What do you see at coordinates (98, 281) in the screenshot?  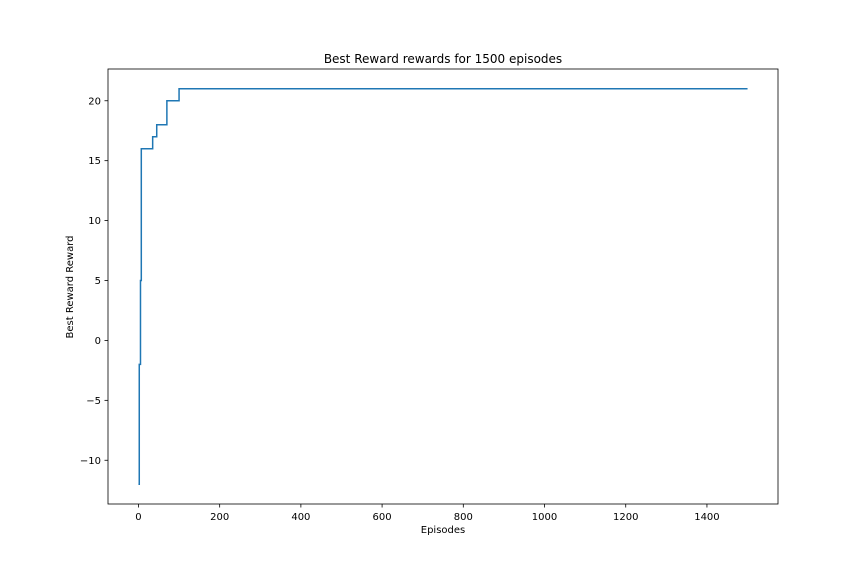 I see `y-tick-label: 5` at bounding box center [98, 281].